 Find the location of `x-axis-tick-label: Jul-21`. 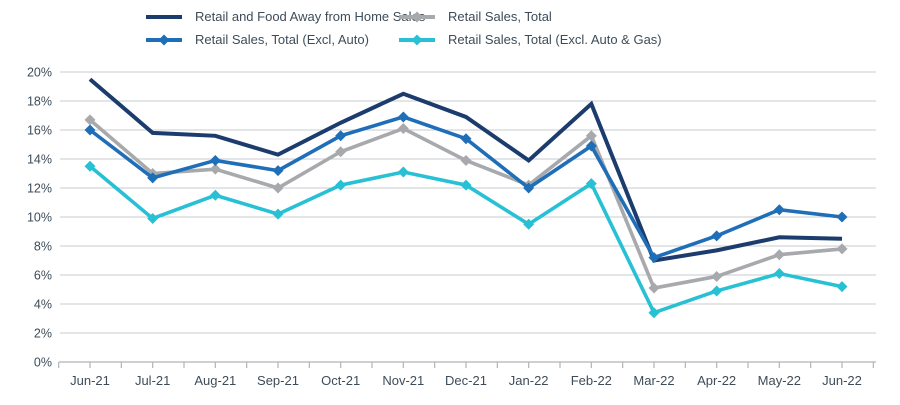

x-axis-tick-label: Jul-21 is located at coordinates (152, 380).